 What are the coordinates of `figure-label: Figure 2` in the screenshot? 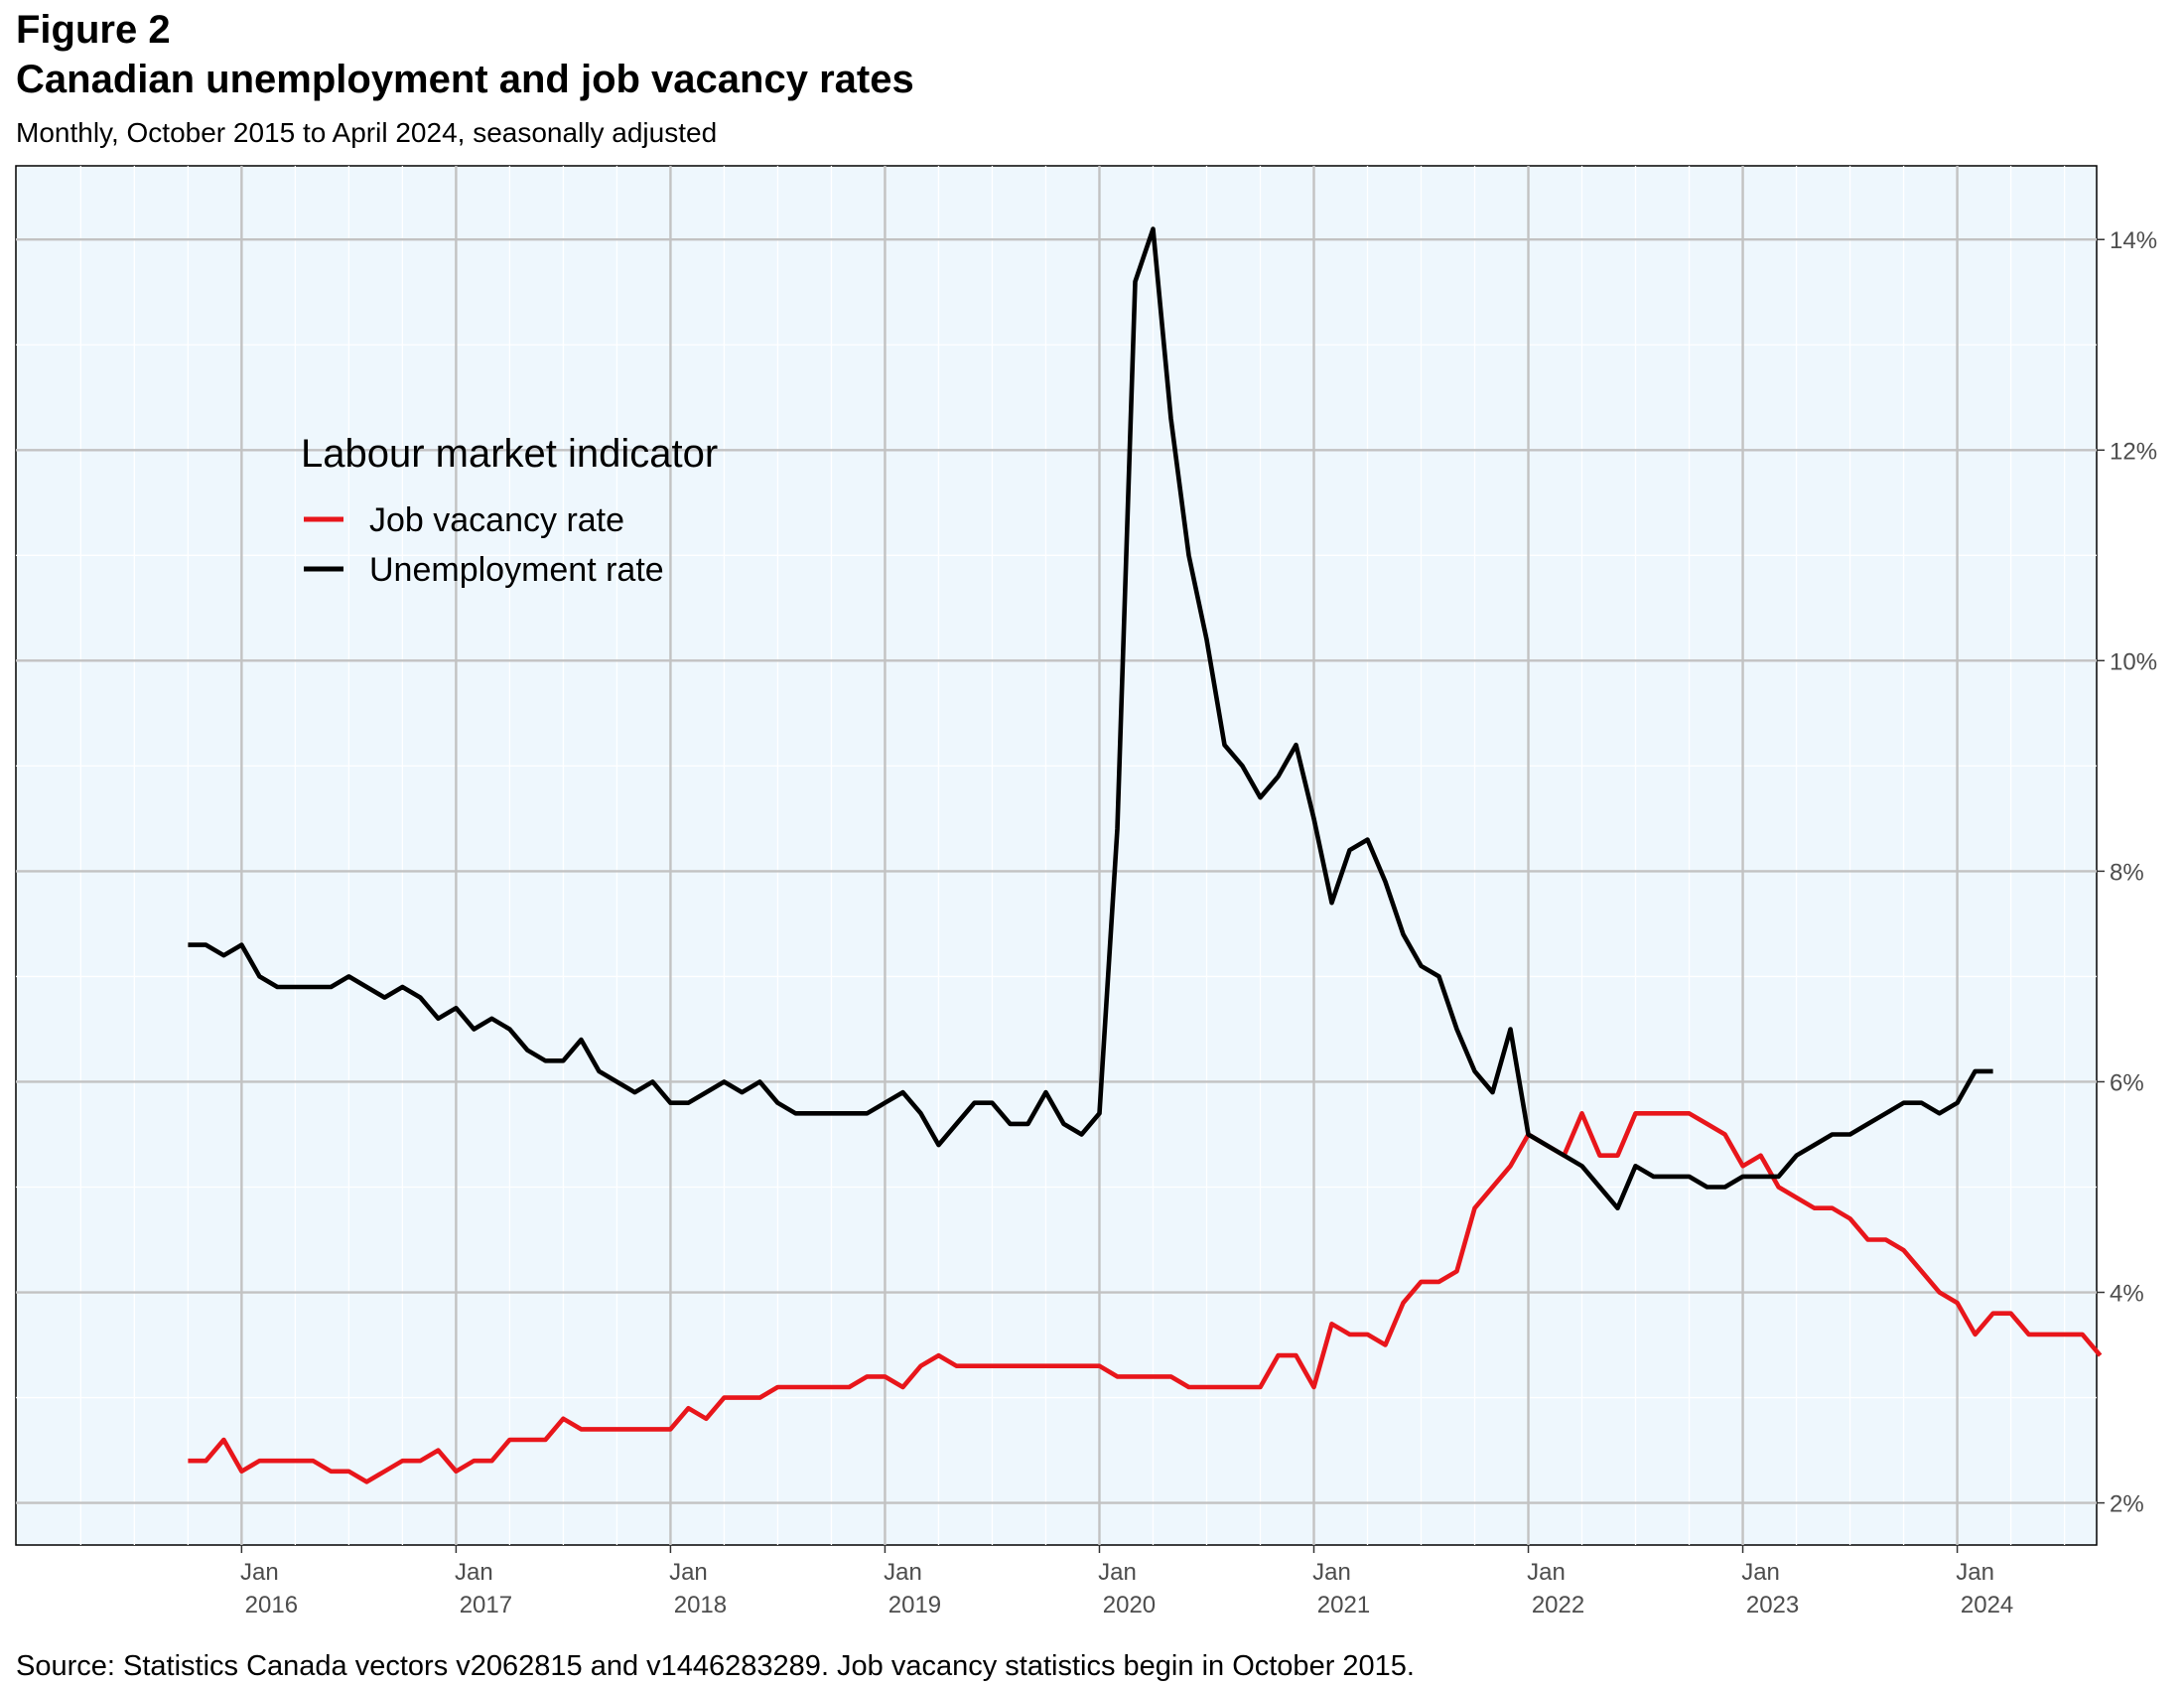 It's located at (93, 30).